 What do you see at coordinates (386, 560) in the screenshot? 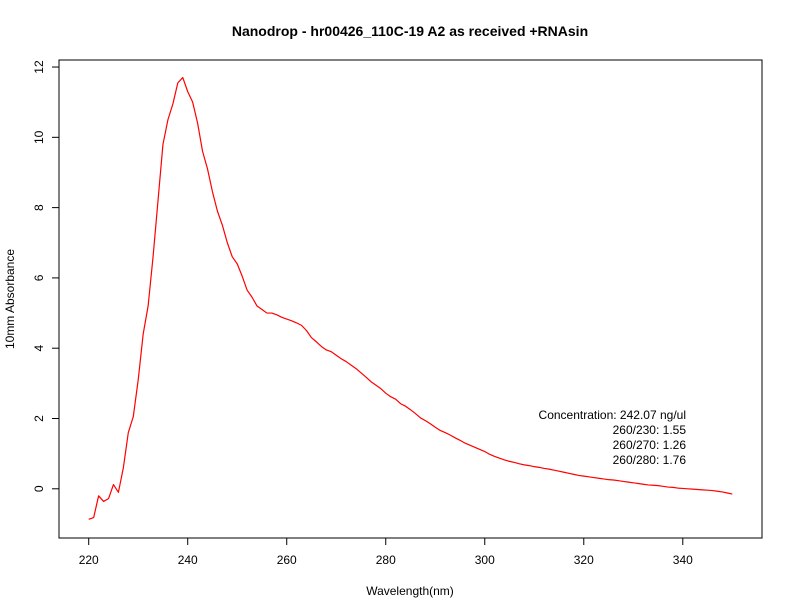
I see `x-tick-label: 280` at bounding box center [386, 560].